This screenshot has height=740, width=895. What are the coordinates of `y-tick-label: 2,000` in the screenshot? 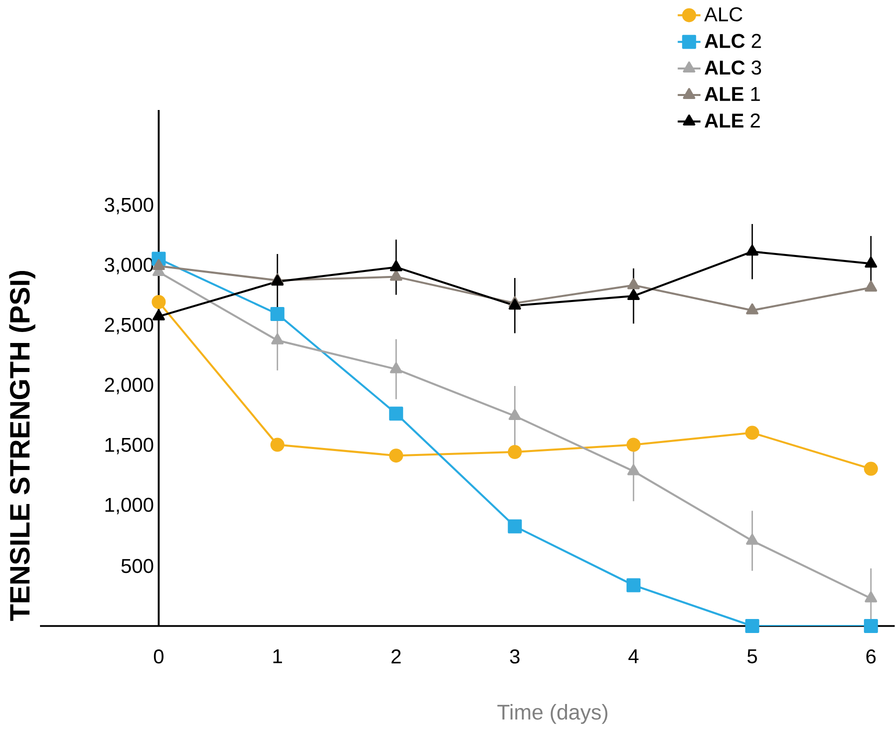 It's located at (129, 386).